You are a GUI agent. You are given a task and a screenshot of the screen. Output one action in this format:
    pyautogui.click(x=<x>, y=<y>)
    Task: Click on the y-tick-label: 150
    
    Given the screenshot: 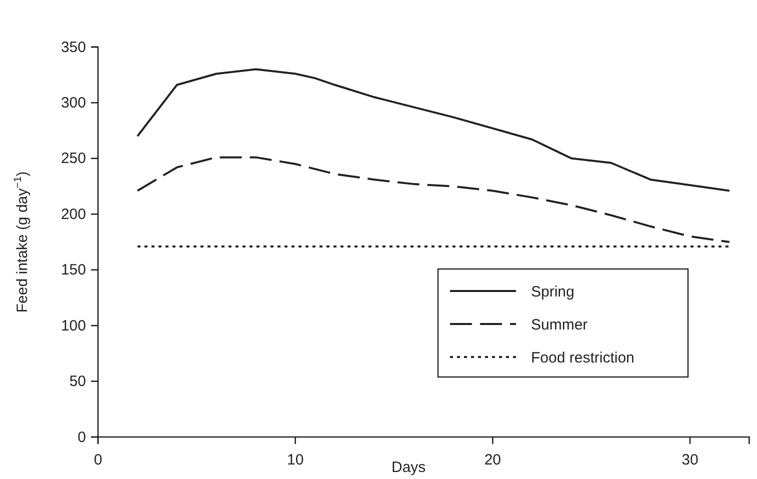 What is the action you would take?
    pyautogui.click(x=73, y=270)
    